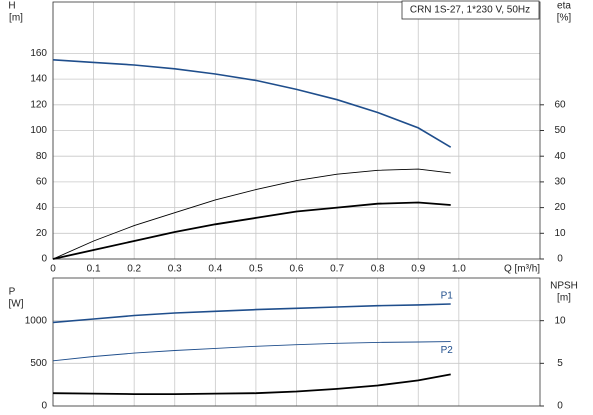 The image size is (593, 415). What do you see at coordinates (564, 286) in the screenshot?
I see `y2-axis-label: NPSH` at bounding box center [564, 286].